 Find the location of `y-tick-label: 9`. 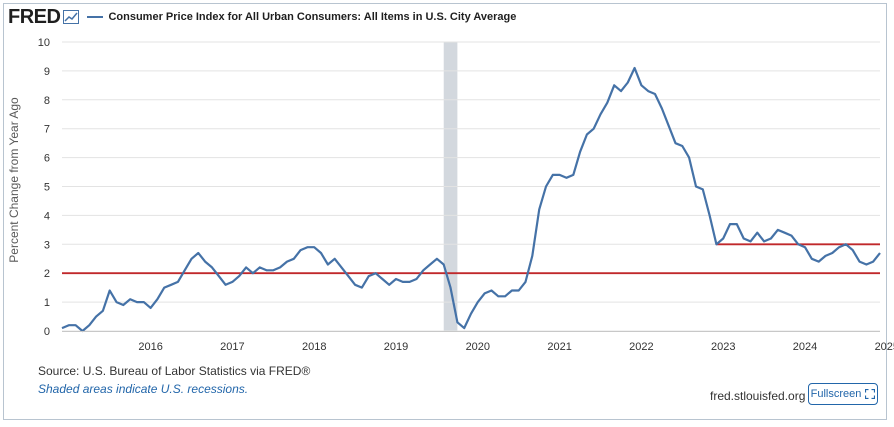

y-tick-label: 9 is located at coordinates (47, 72).